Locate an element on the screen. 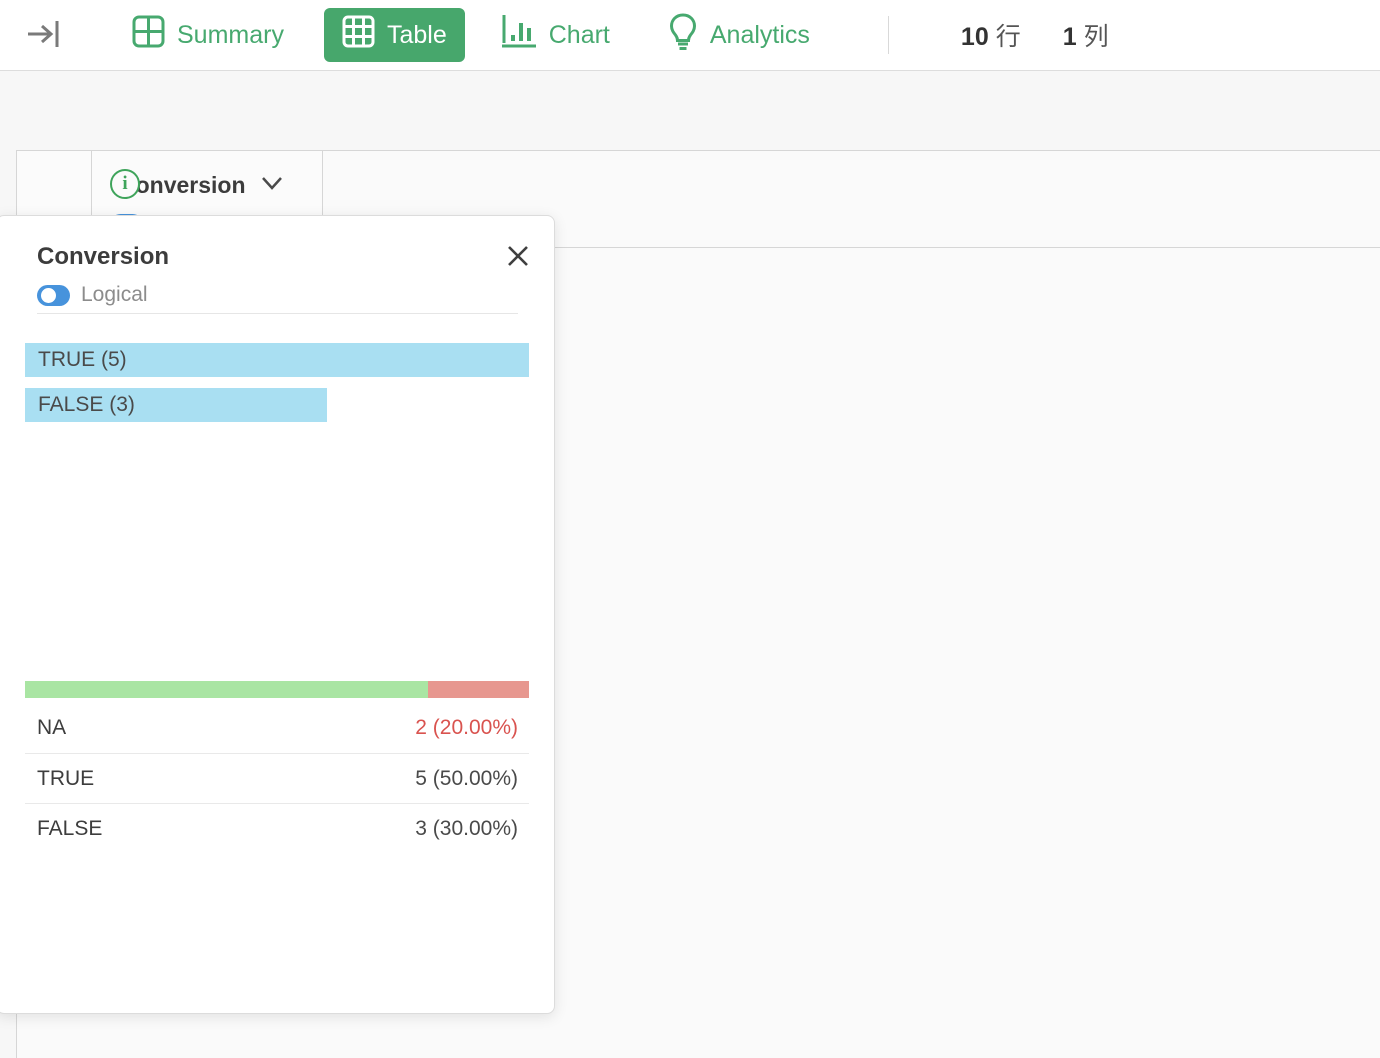  stat-label: FALSE is located at coordinates (70, 828).